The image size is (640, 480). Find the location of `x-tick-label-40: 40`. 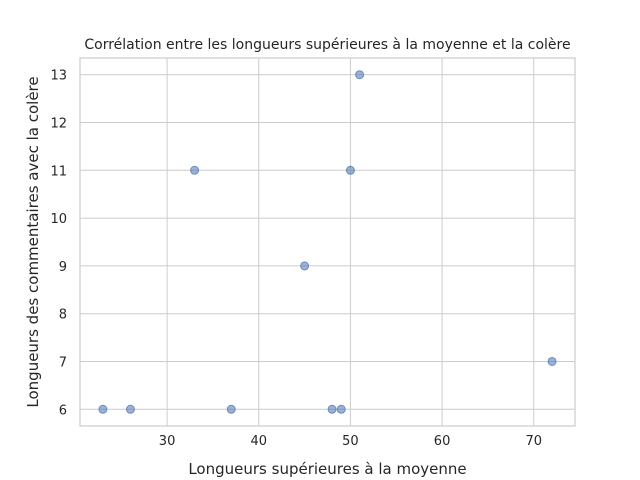

x-tick-label-40: 40 is located at coordinates (258, 441).